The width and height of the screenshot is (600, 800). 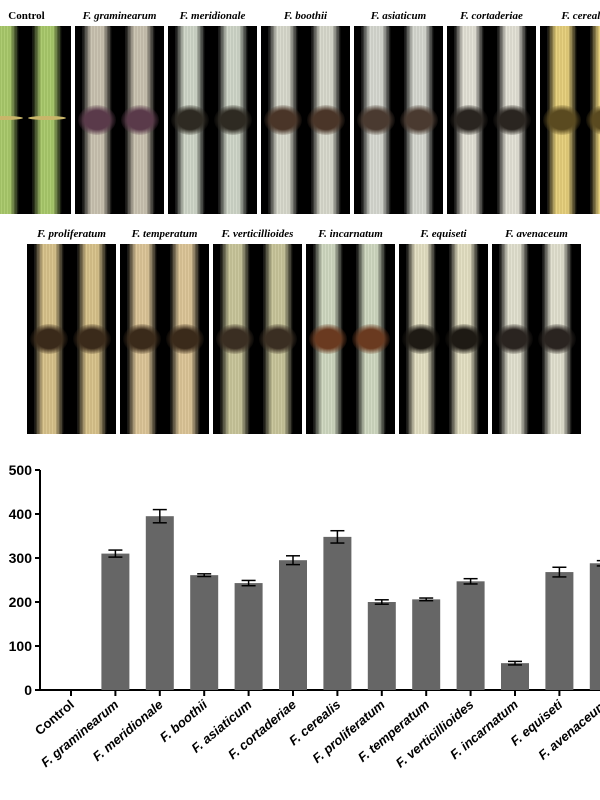 What do you see at coordinates (559, 631) in the screenshot?
I see `bar-f-equiseti` at bounding box center [559, 631].